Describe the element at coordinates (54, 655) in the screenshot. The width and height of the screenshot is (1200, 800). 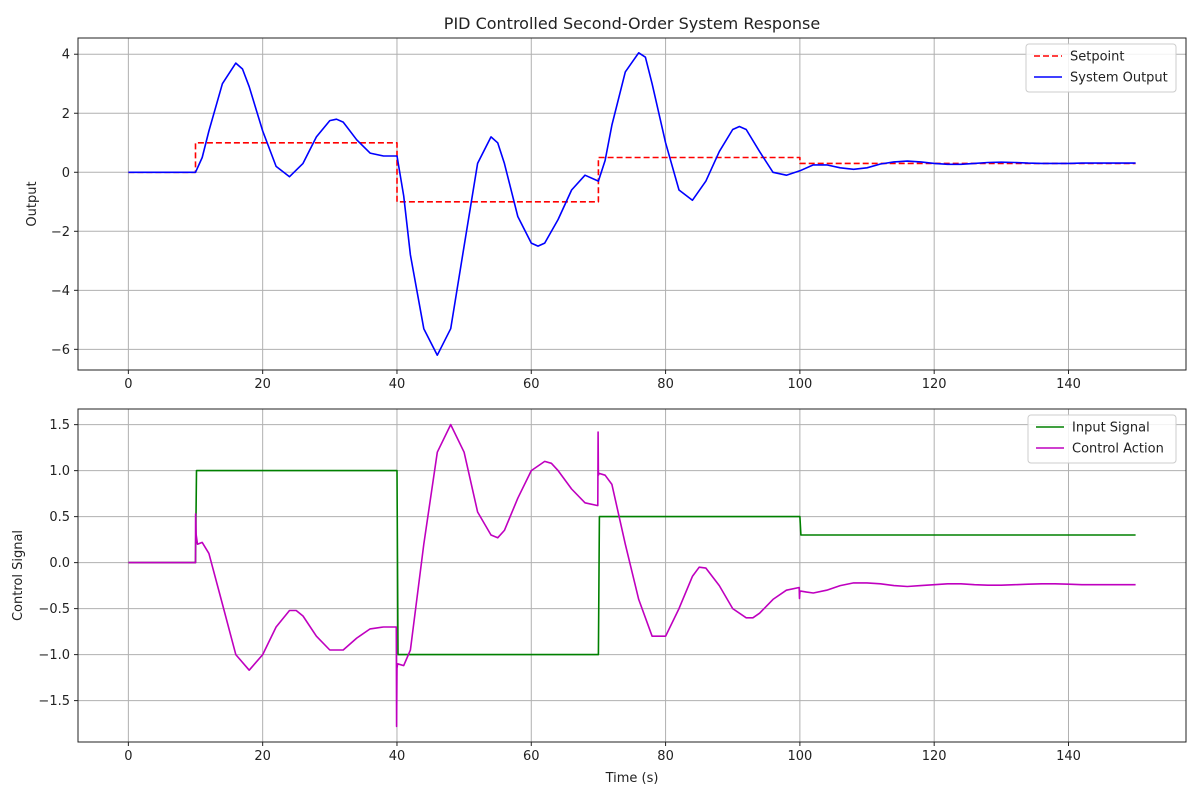
I see `y-tick-label: −1.0` at that location.